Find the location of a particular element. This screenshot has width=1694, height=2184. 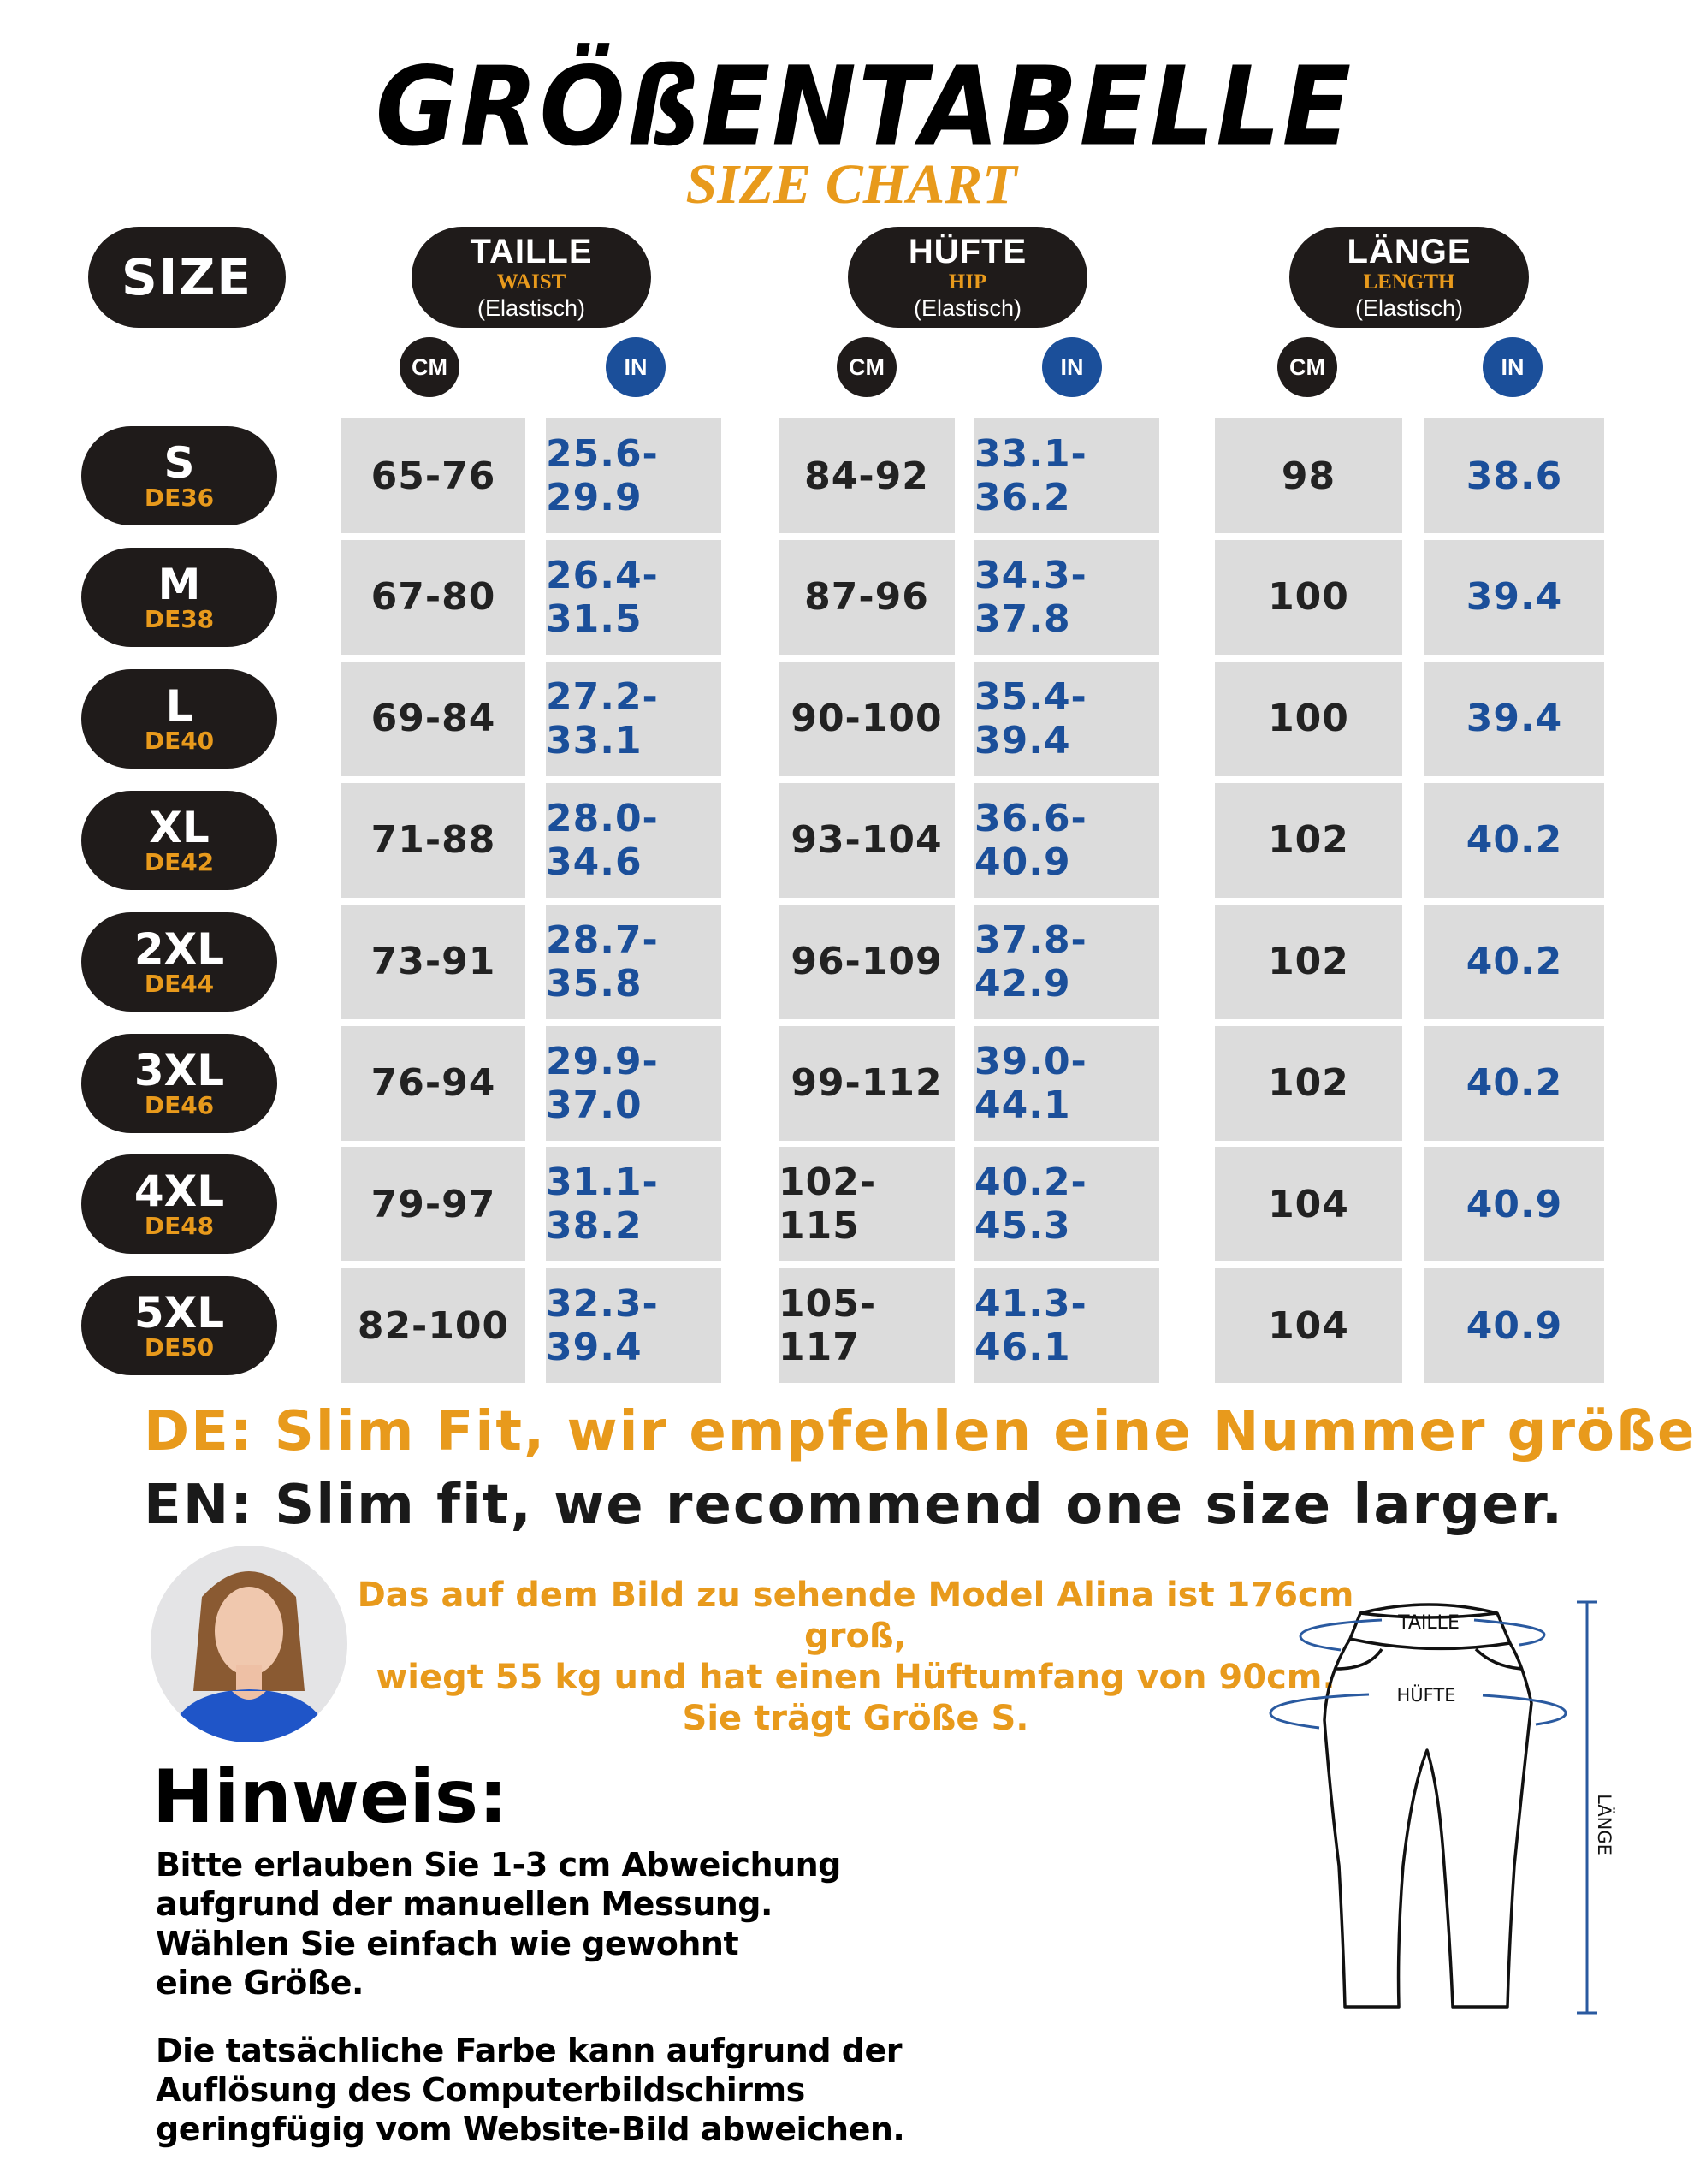

size-letter: L is located at coordinates (179, 705).